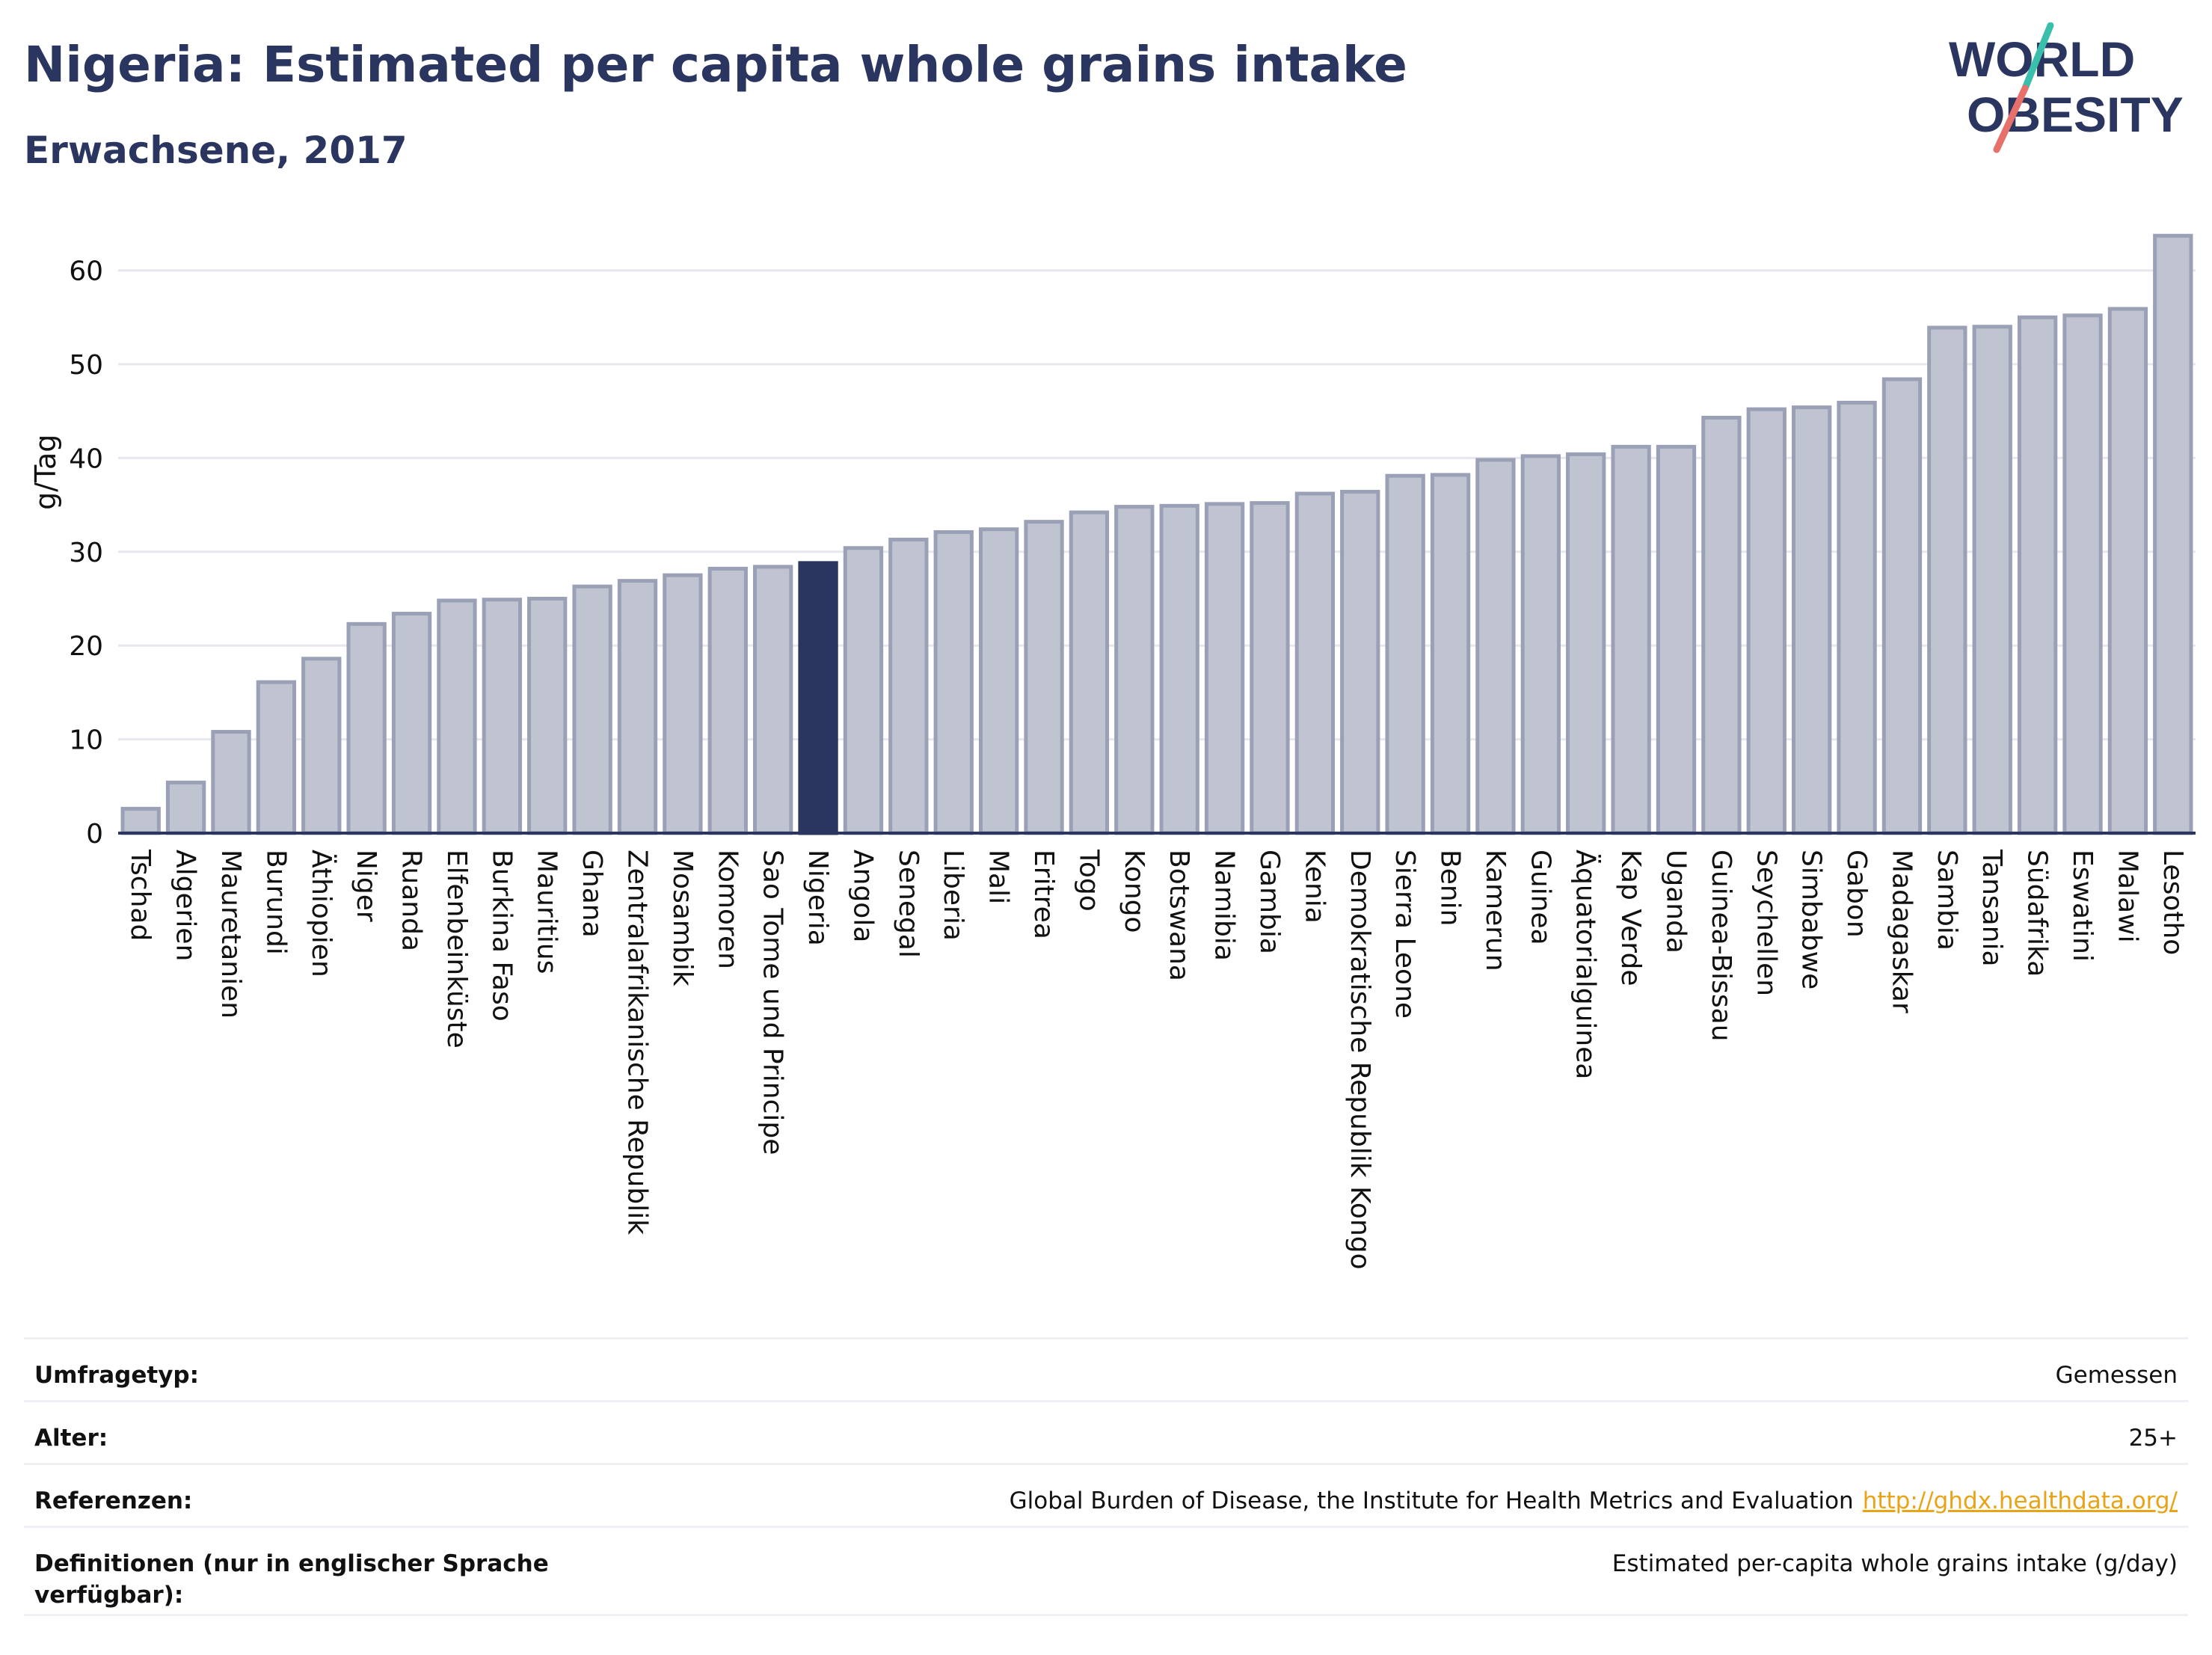 The image size is (2212, 1655). I want to click on chart-subtitle: Erwachsene, 2017, so click(216, 150).